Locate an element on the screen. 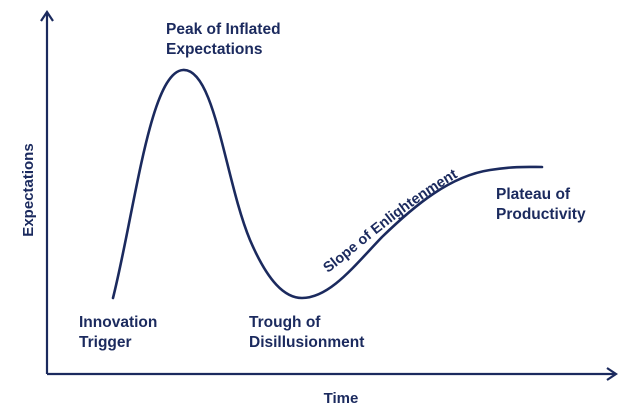  x-axis-label: Time is located at coordinates (341, 398).